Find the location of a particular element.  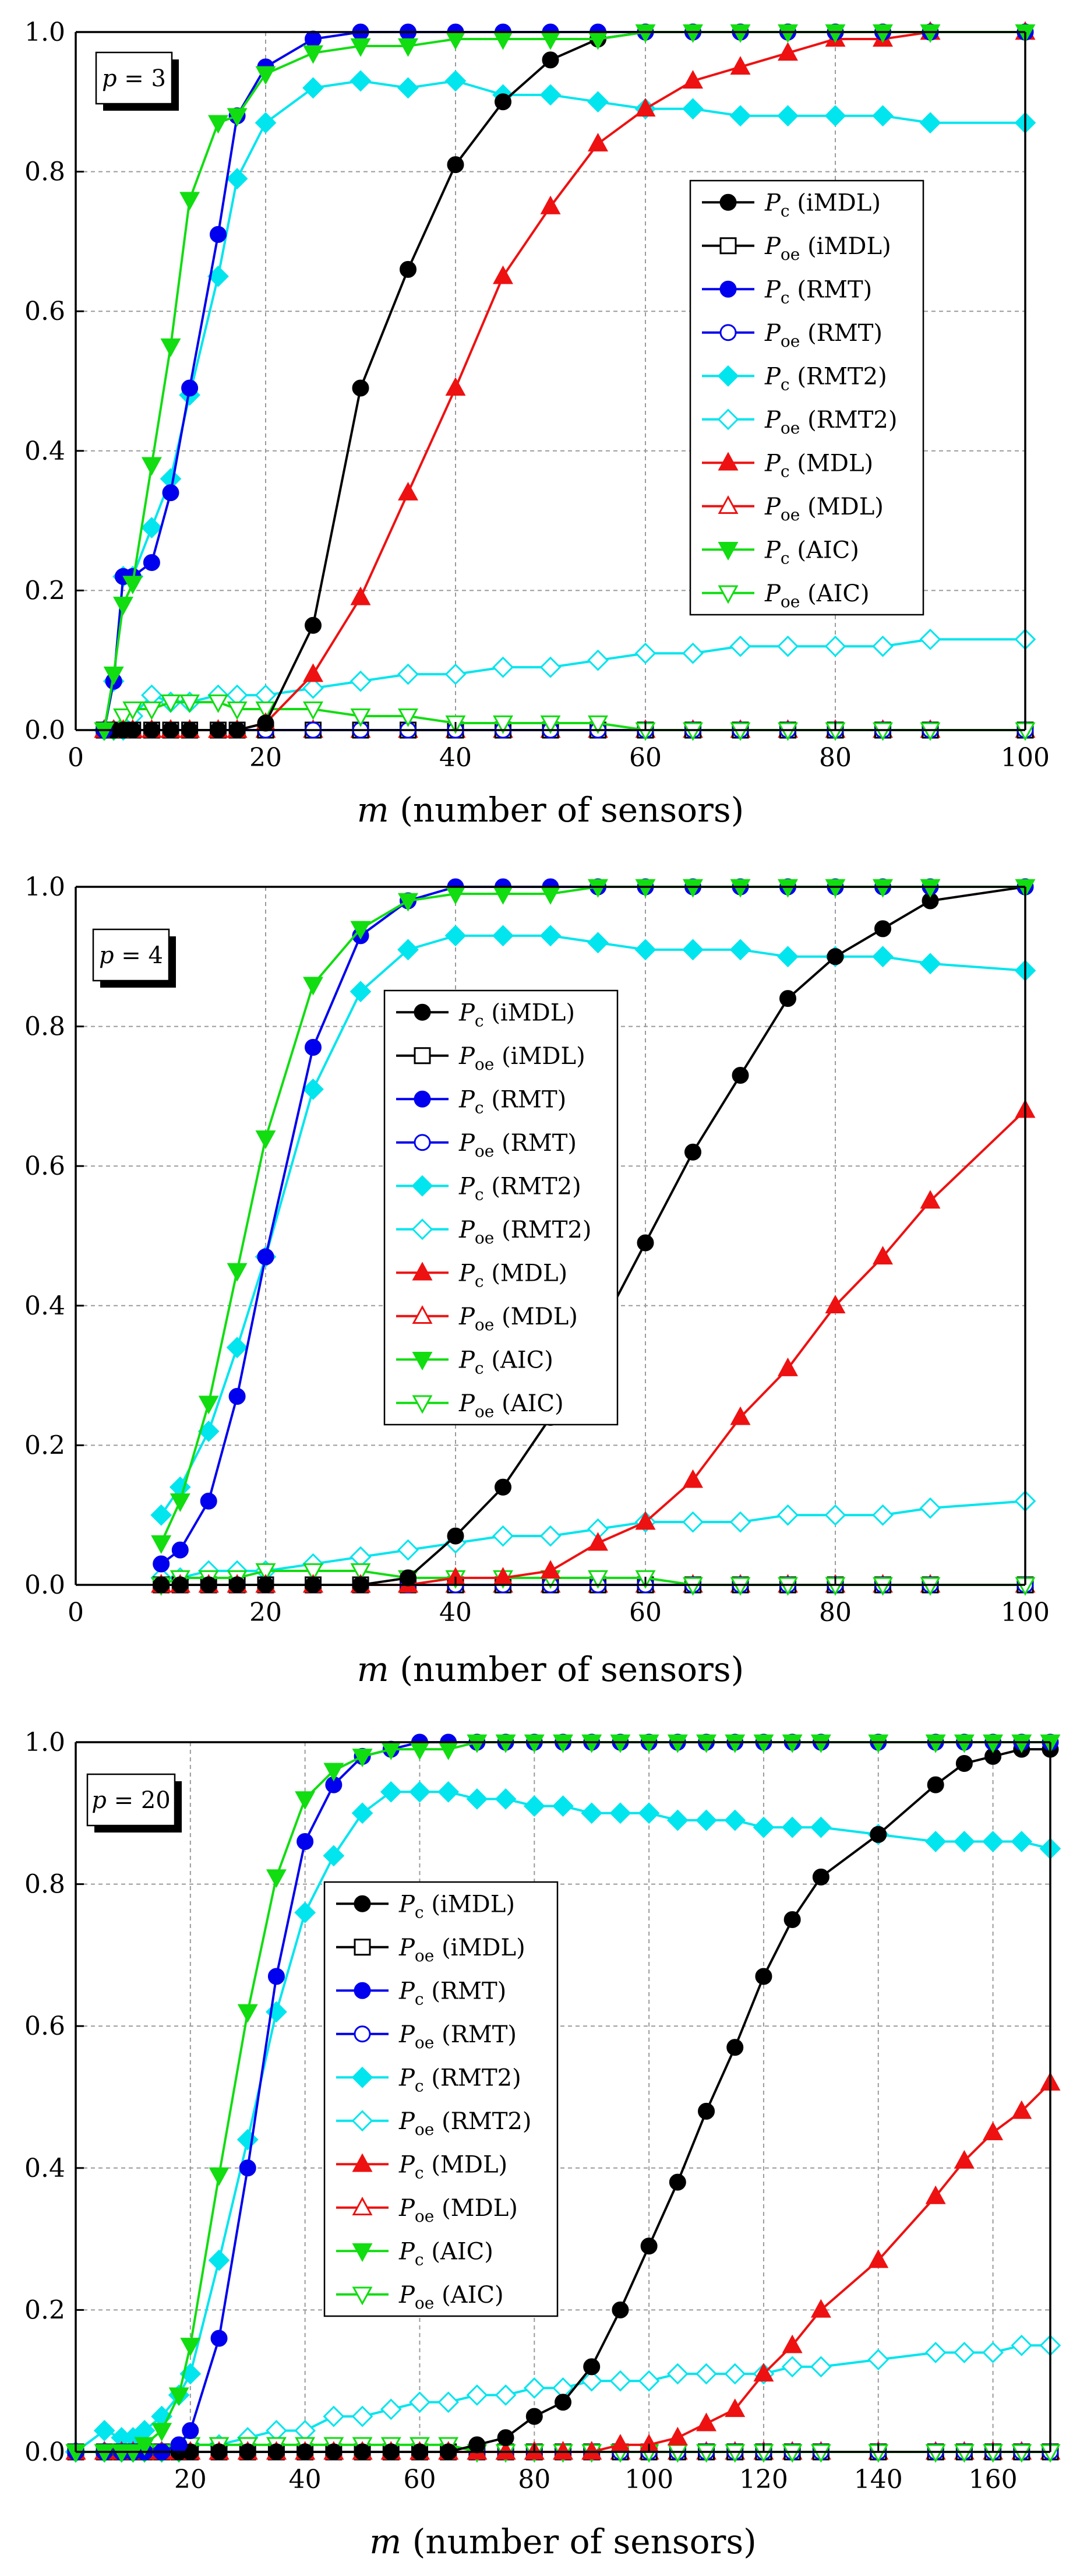

legend-item-pc-rmt: Pc (RMT) is located at coordinates (481, 1101).